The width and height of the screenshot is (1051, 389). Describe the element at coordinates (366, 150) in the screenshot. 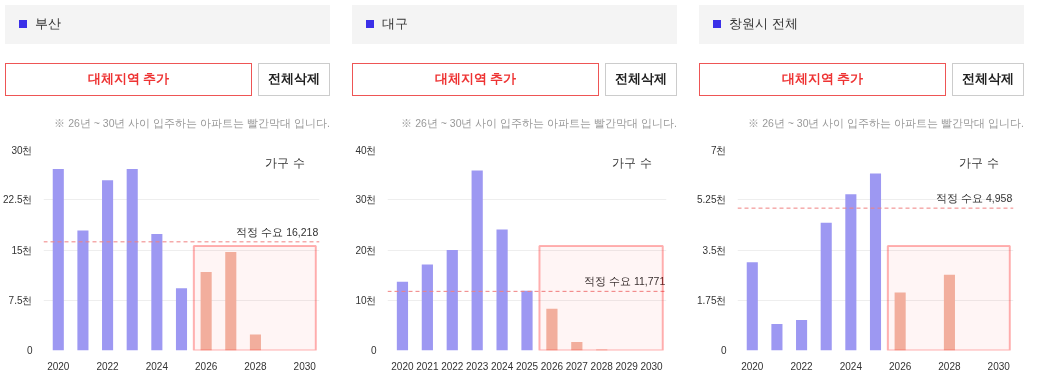

I see `y-tick-label: 40천` at that location.